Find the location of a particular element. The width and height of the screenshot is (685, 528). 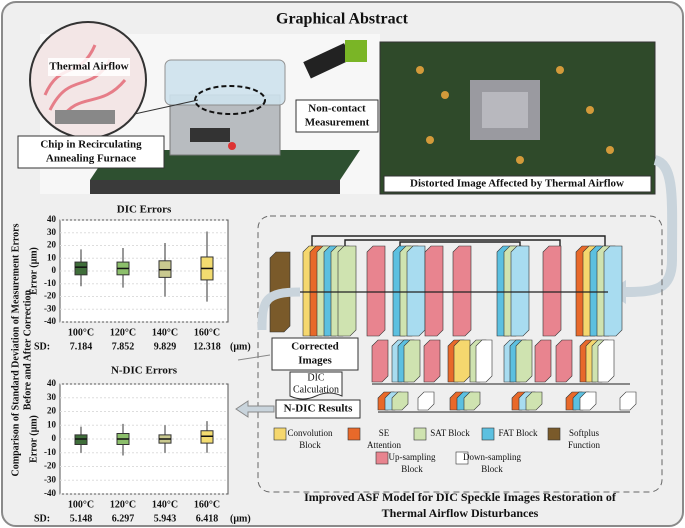

sd-value: 12.318 is located at coordinates (207, 346).